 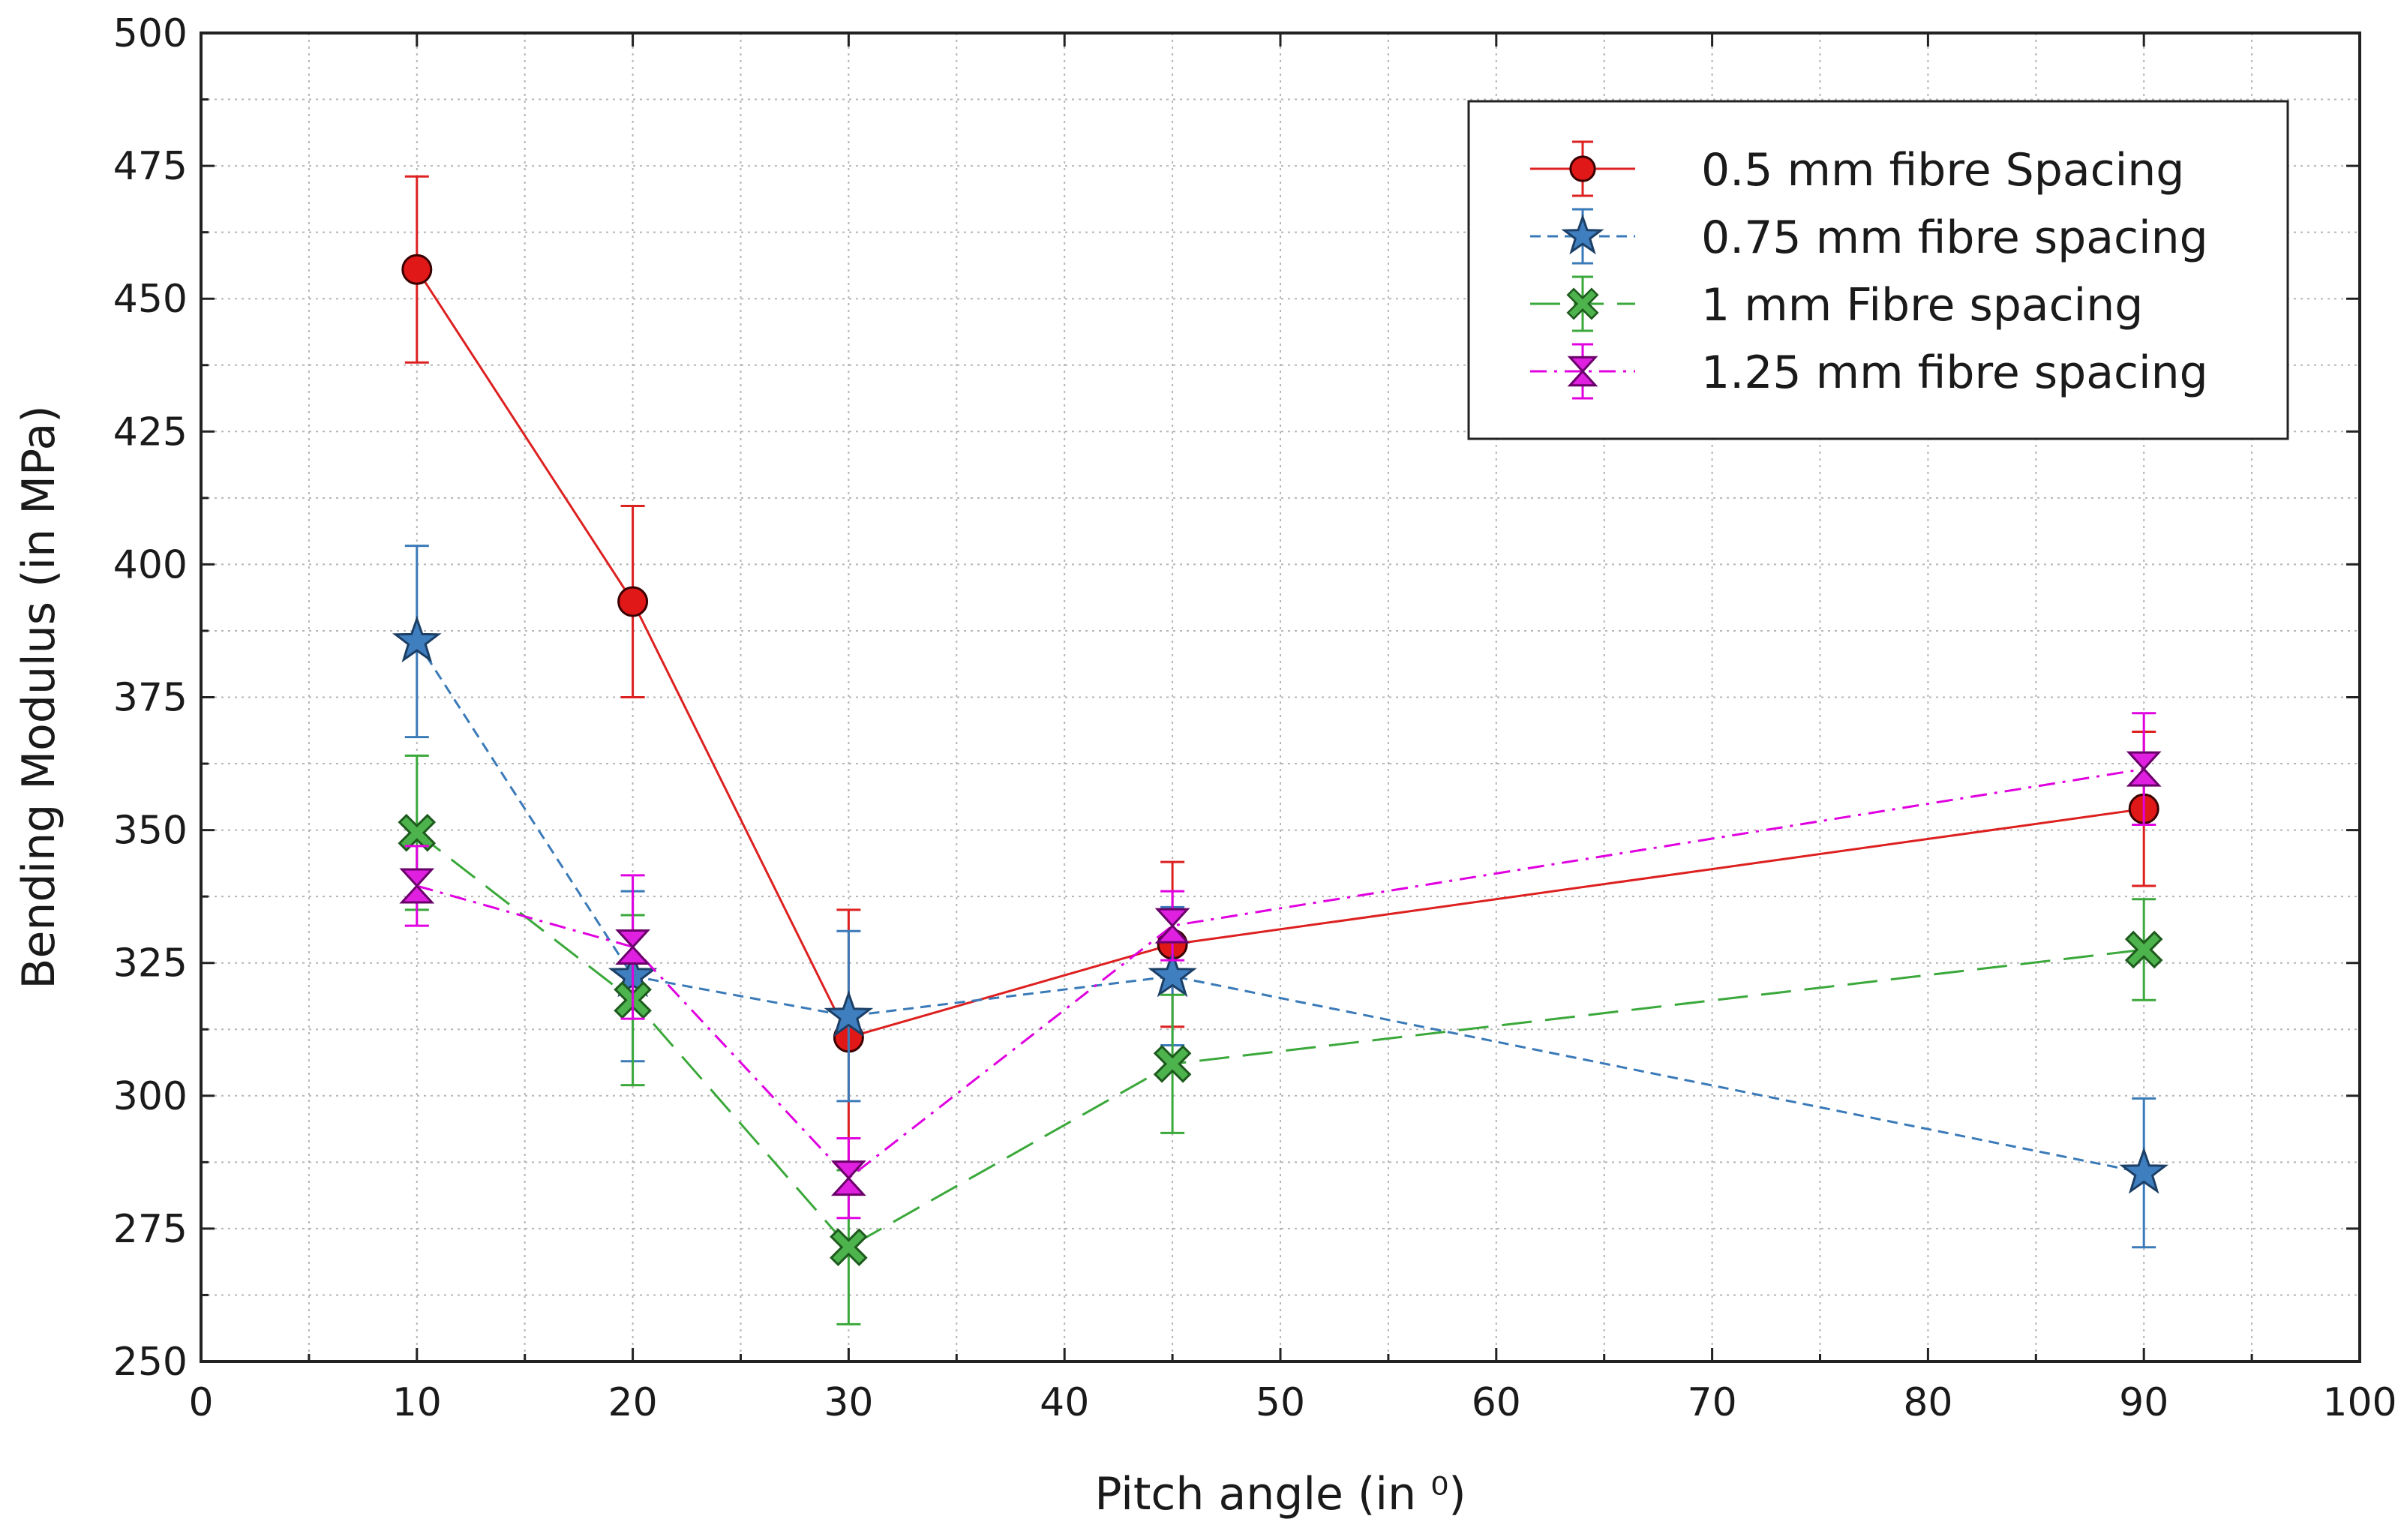 I want to click on x-tick-label: 70, so click(x=1712, y=1402).